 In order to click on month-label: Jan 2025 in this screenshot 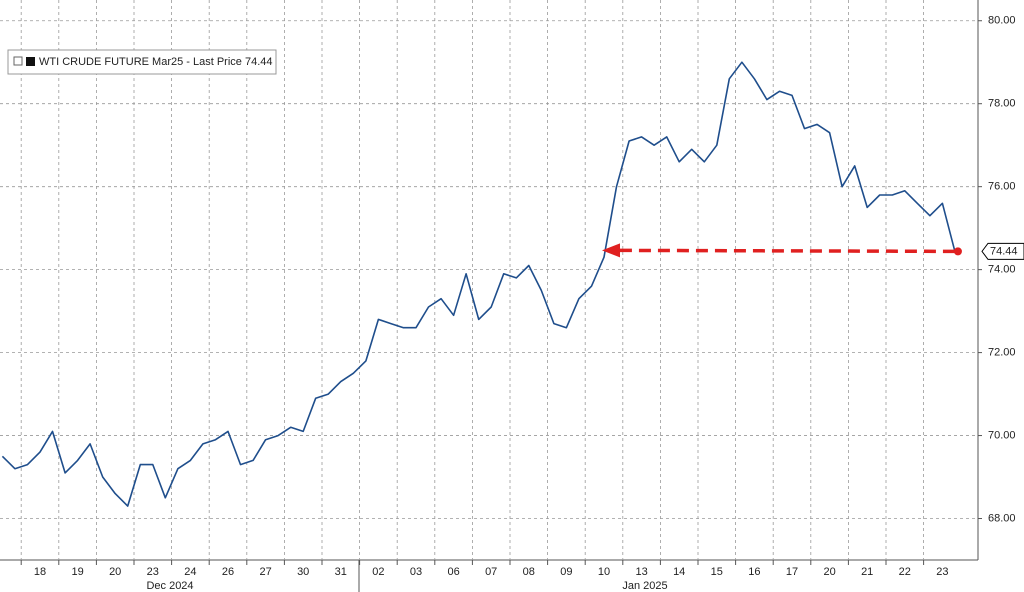, I will do `click(644, 586)`.